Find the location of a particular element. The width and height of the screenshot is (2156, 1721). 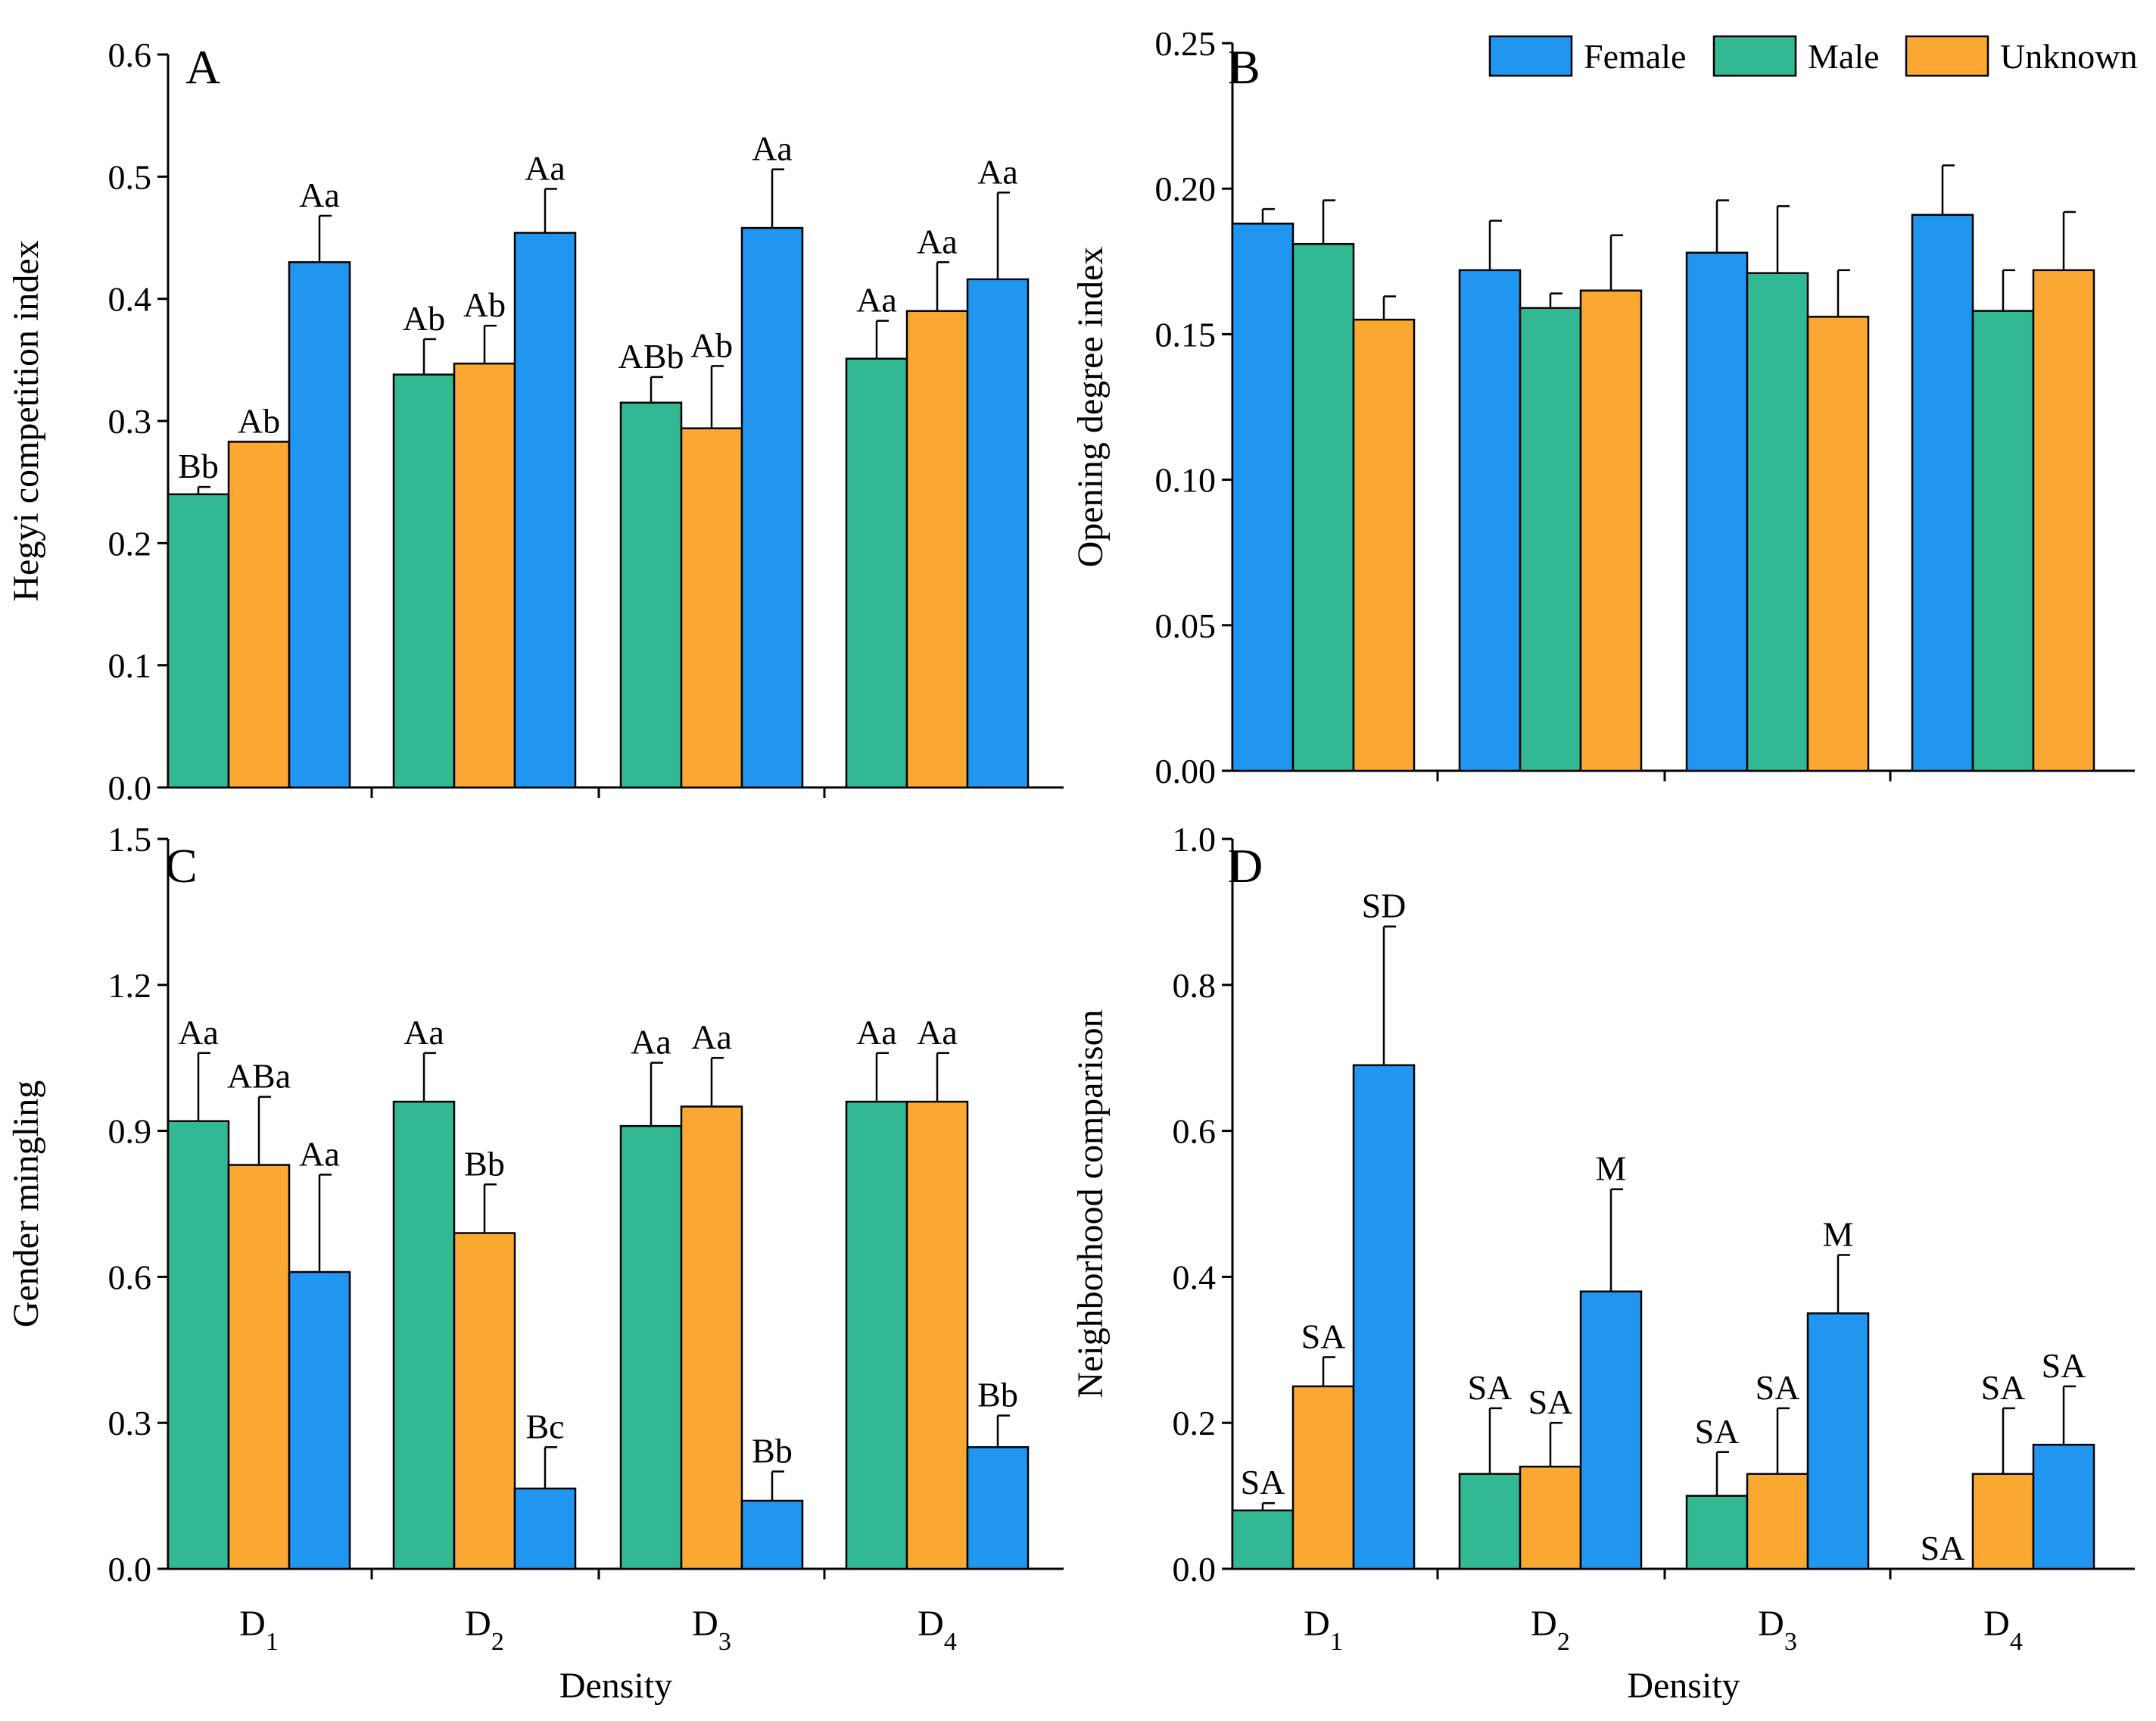

x-tick-label: D2 is located at coordinates (484, 1630).